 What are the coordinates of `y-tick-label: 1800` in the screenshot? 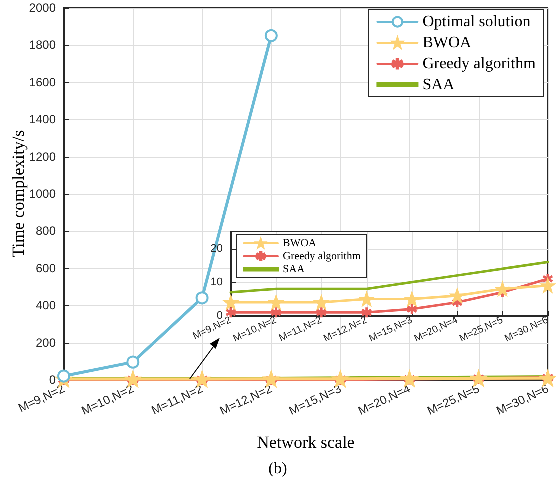 It's located at (42, 45).